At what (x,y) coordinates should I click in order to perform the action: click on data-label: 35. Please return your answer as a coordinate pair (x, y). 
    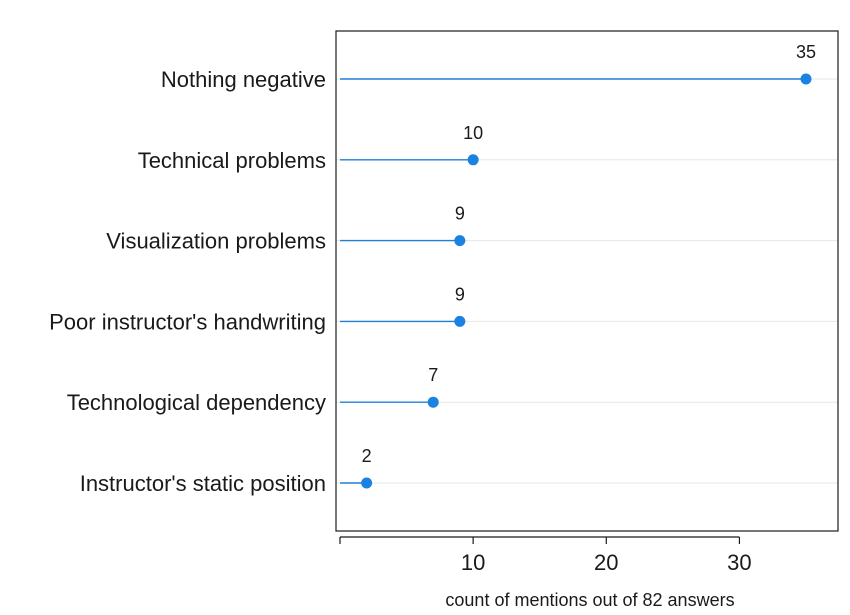
    Looking at the image, I should click on (806, 52).